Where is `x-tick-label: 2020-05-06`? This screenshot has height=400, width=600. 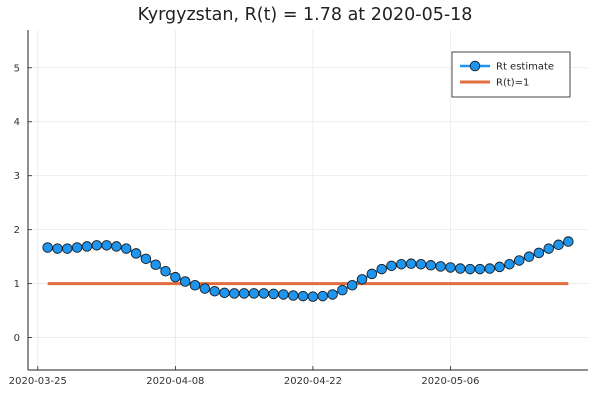
x-tick-label: 2020-05-06 is located at coordinates (450, 381).